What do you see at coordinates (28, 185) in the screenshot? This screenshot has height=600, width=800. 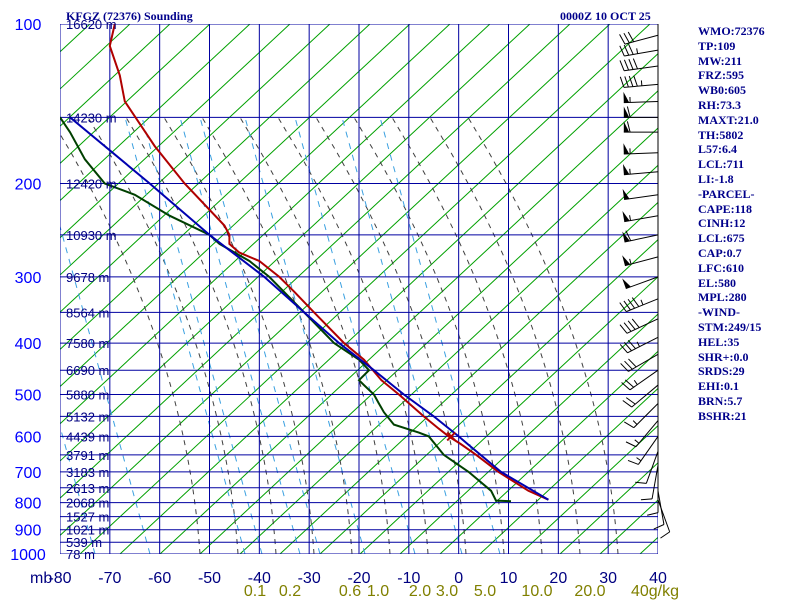 I see `pressure-tick-label: 200` at bounding box center [28, 185].